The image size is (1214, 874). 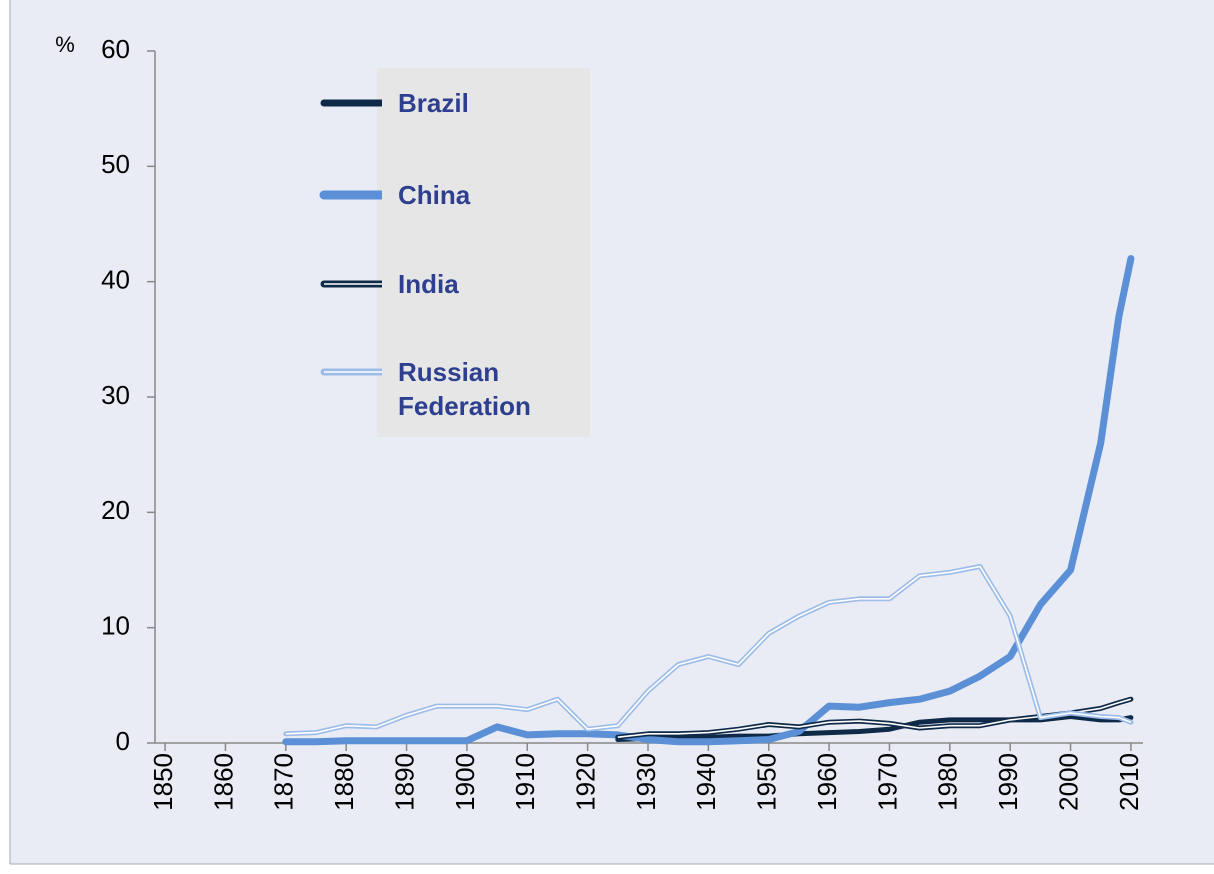 What do you see at coordinates (1068, 782) in the screenshot?
I see `x-tick-label: 2000` at bounding box center [1068, 782].